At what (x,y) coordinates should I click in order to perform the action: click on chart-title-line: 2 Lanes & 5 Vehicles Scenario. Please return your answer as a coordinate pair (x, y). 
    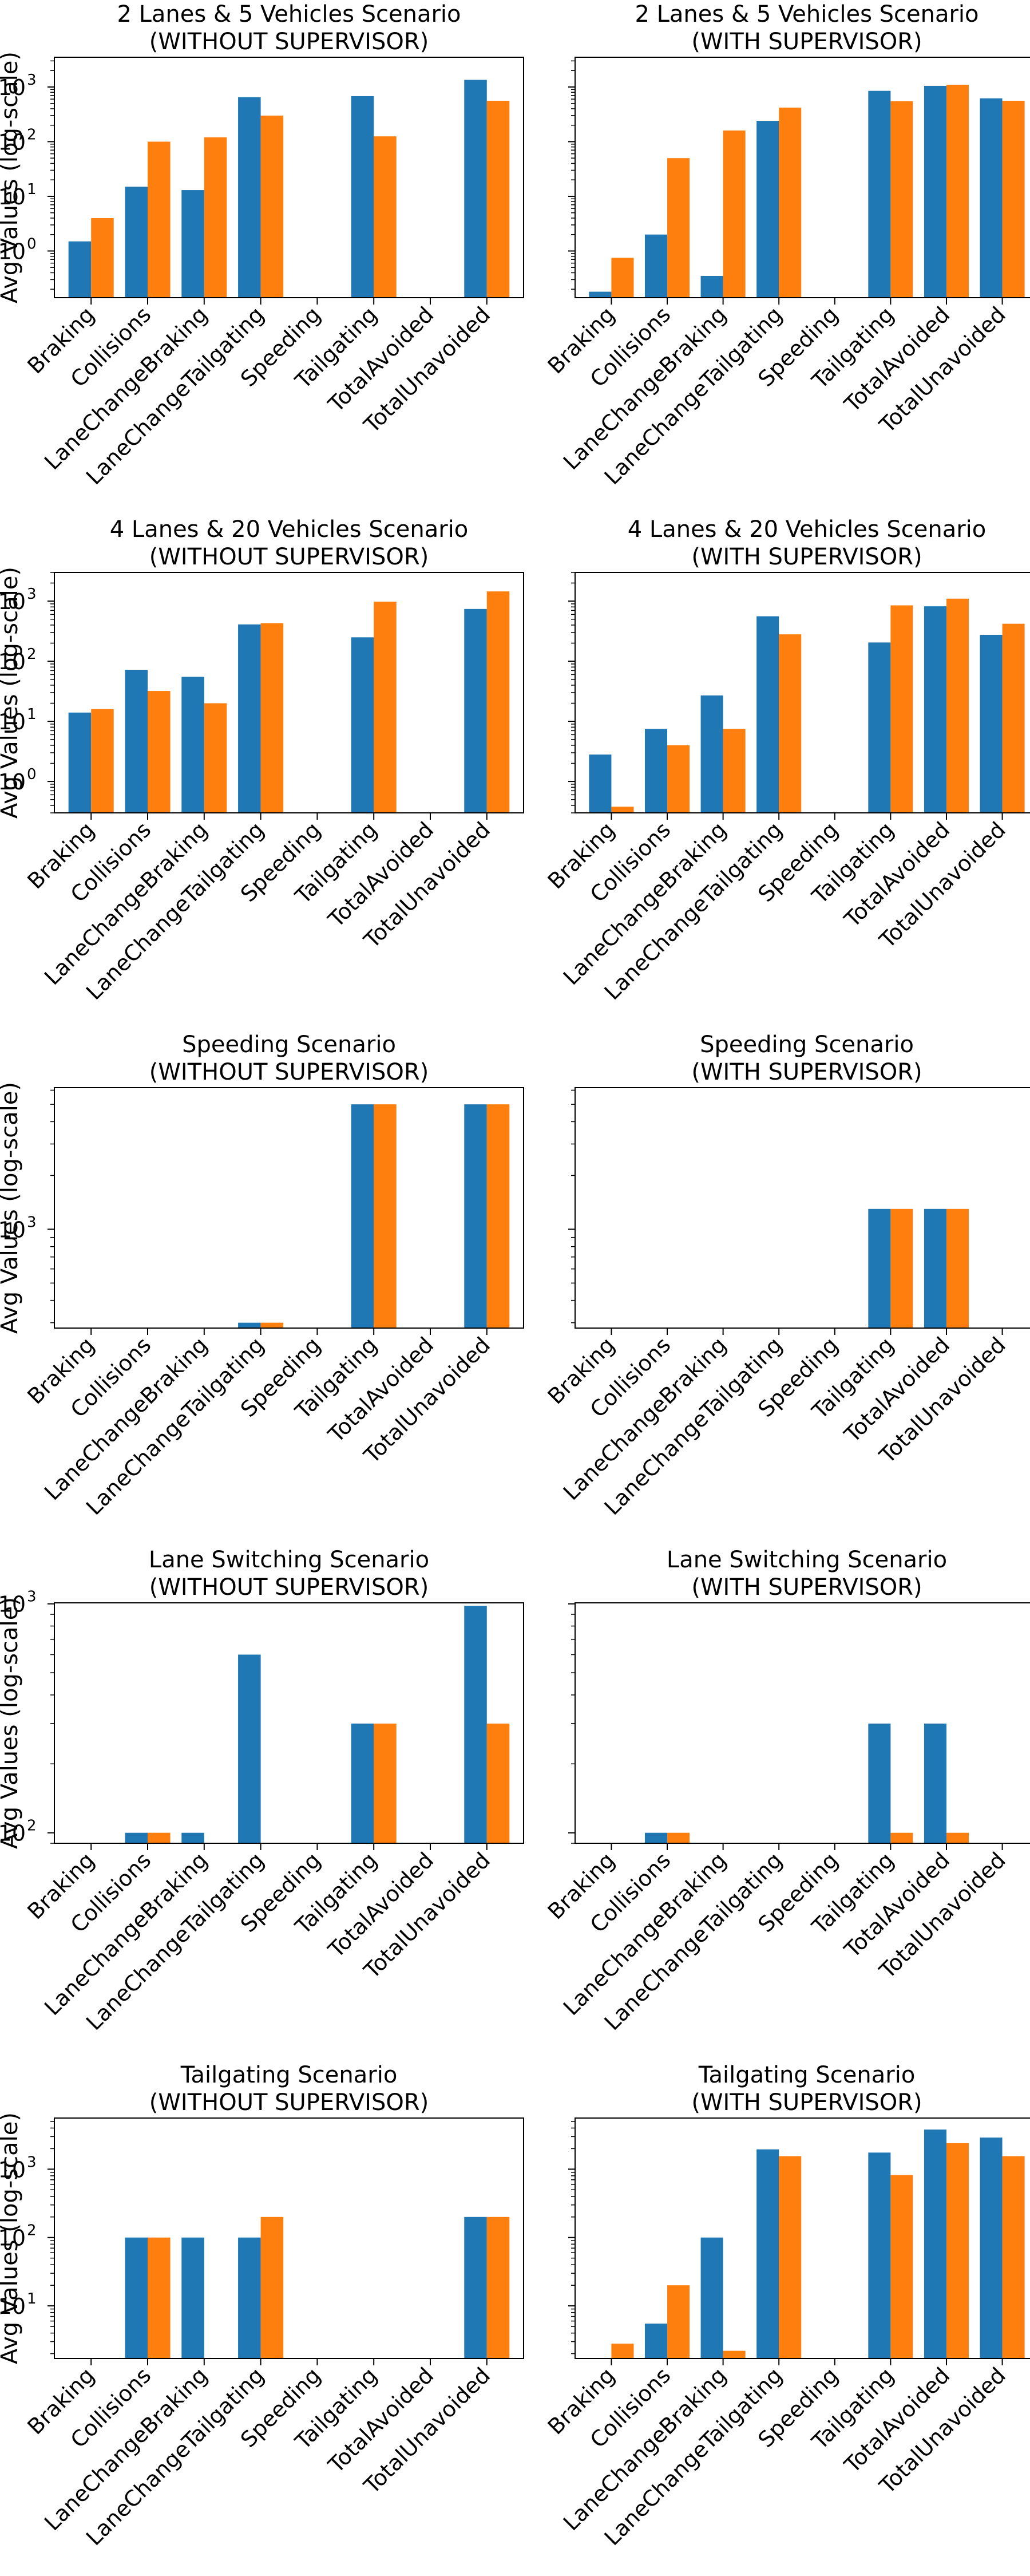
    Looking at the image, I should click on (806, 14).